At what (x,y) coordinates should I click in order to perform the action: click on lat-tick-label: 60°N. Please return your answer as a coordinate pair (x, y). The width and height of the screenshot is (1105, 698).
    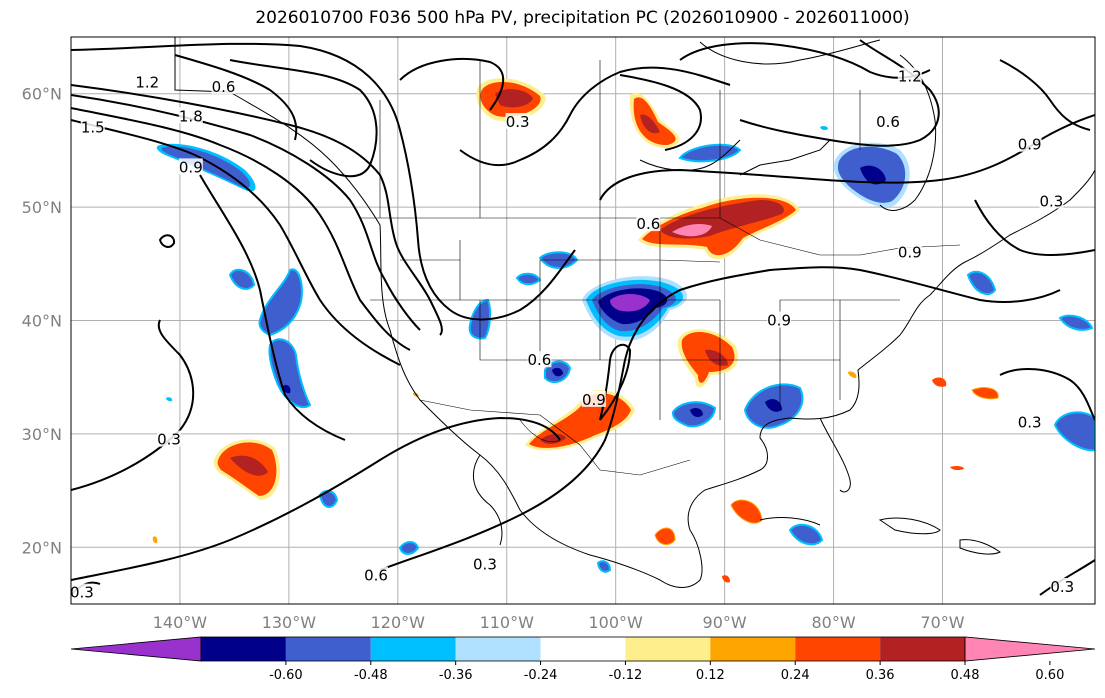
    Looking at the image, I should click on (42, 94).